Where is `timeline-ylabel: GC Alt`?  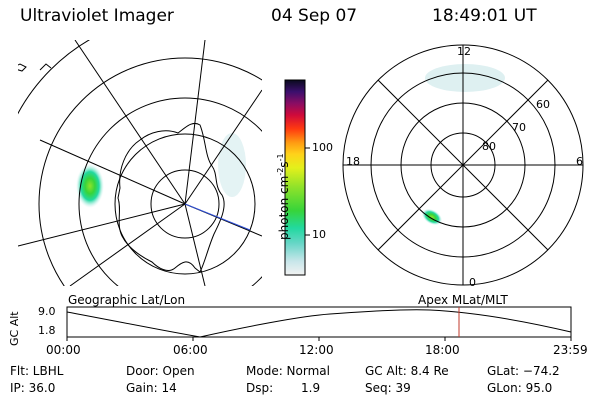
timeline-ylabel: GC Alt is located at coordinates (14, 328).